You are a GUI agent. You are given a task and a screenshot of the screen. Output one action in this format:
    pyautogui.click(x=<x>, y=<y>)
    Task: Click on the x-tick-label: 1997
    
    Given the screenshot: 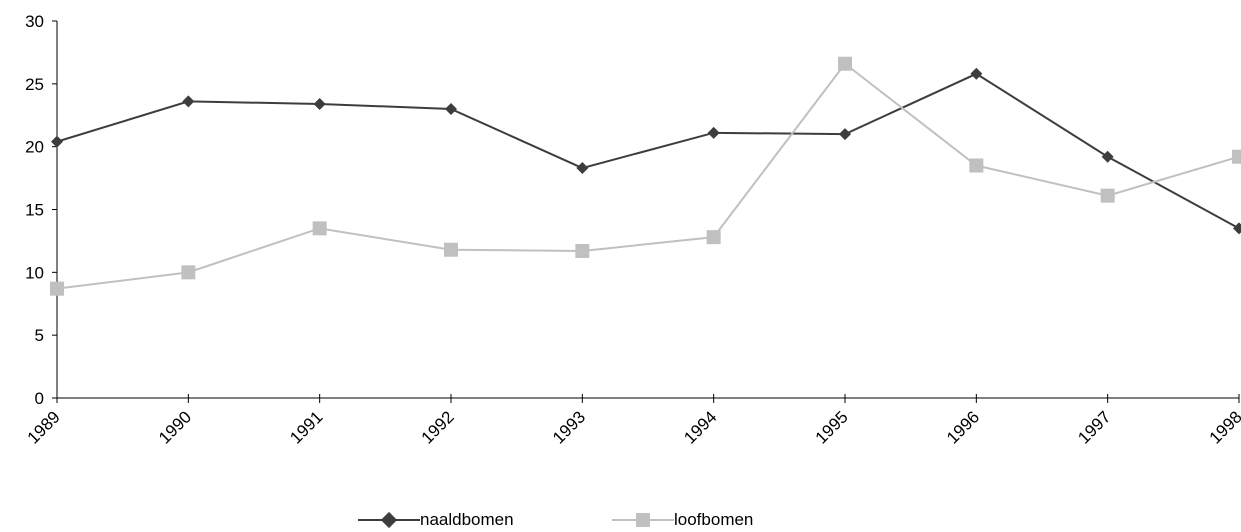 What is the action you would take?
    pyautogui.click(x=1094, y=427)
    